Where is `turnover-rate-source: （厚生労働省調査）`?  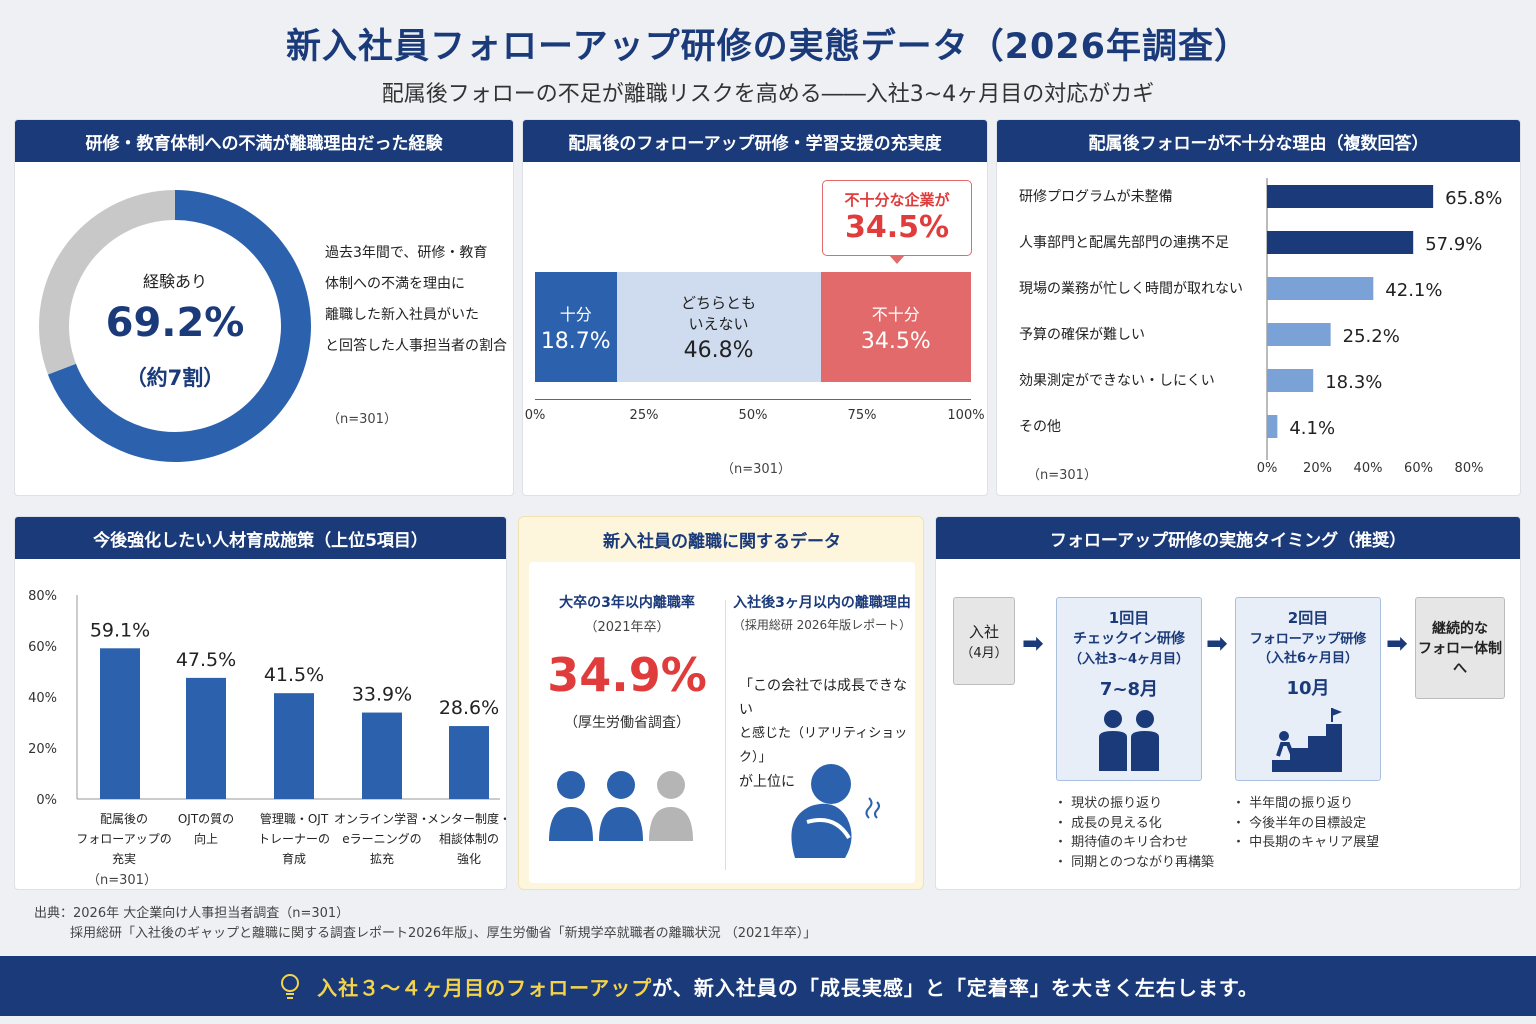
turnover-rate-source: （厚生労働省調査） is located at coordinates (627, 723).